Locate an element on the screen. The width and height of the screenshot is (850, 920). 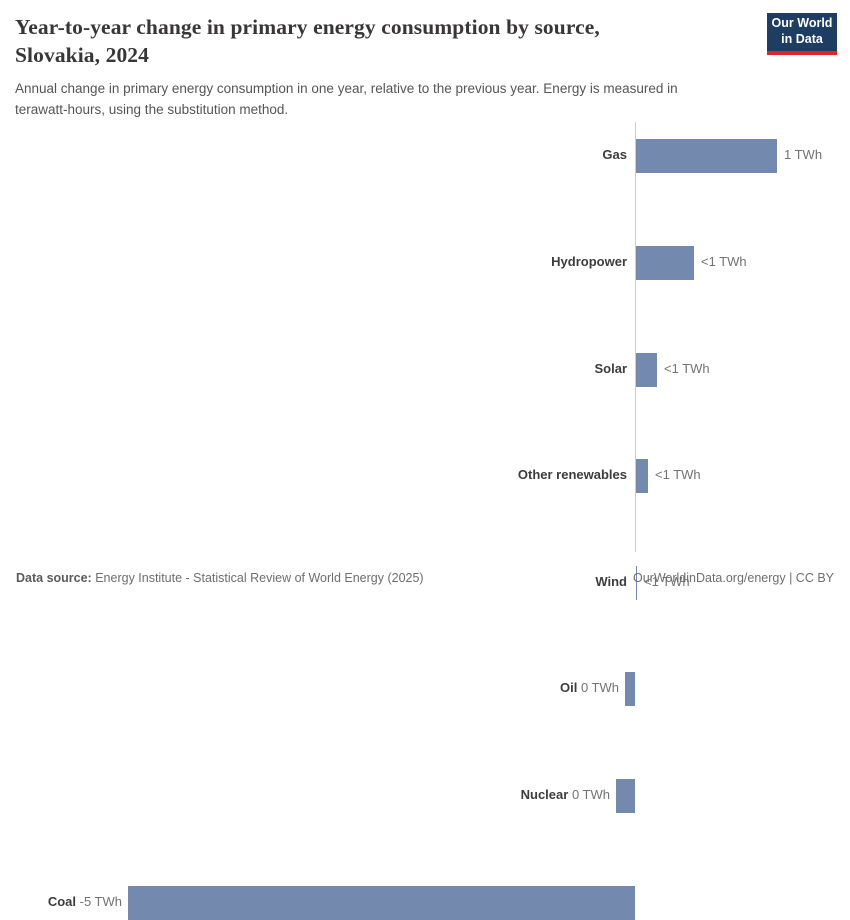
entity-label-nuclear: Nuclear 0 TWh is located at coordinates (565, 794).